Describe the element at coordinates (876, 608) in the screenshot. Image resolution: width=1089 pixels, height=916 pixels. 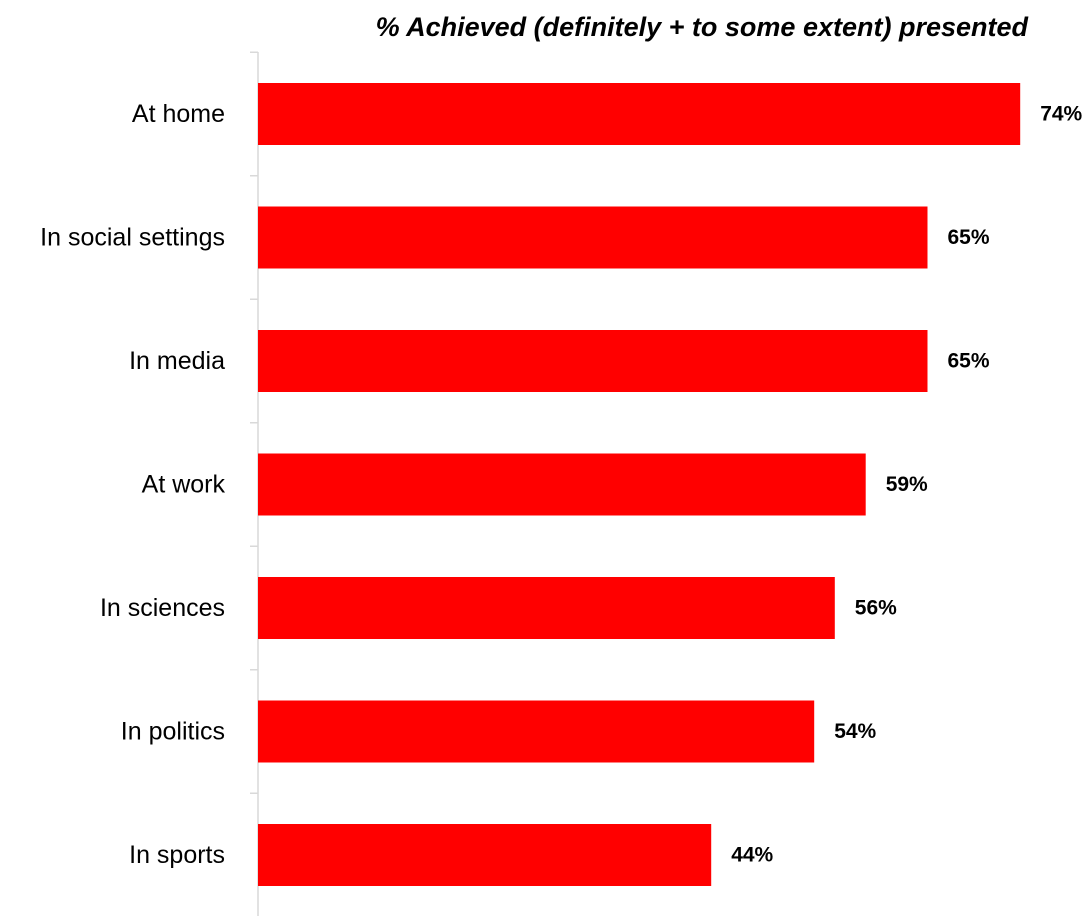
I see `value-label: 56%` at that location.